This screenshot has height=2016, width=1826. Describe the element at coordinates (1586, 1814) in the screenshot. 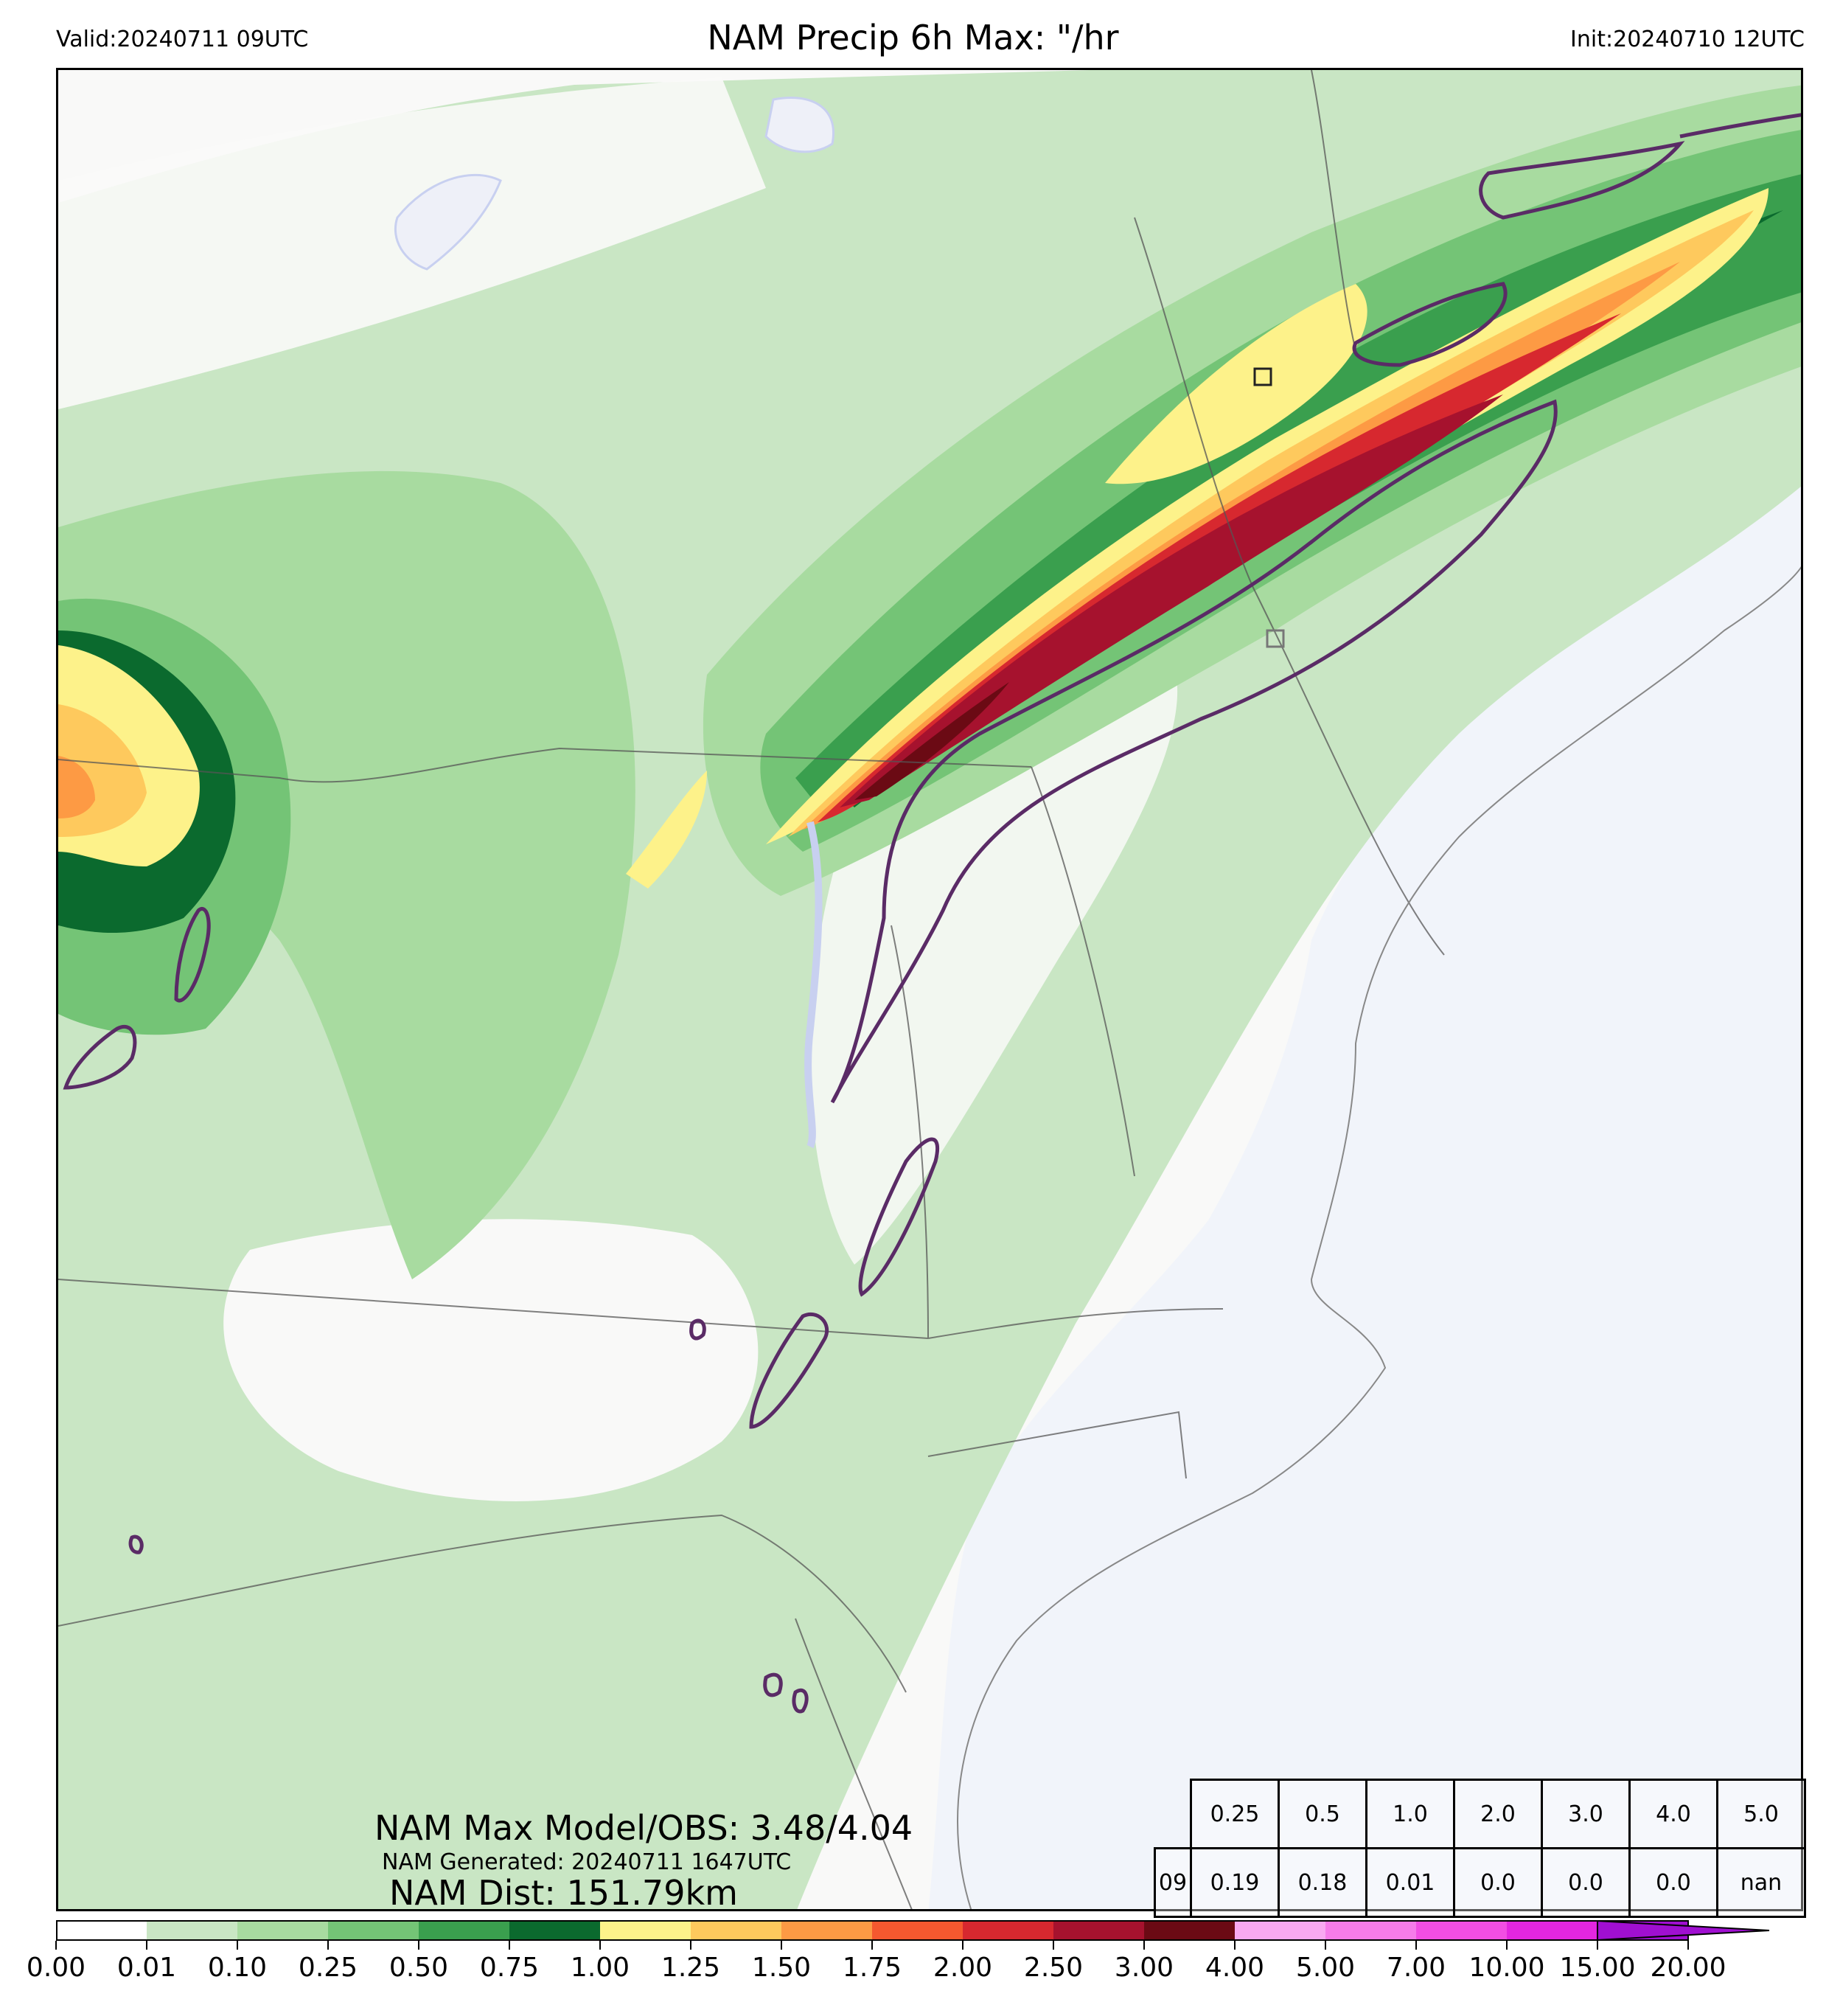

I see `threshold-cell: 3.0` at that location.